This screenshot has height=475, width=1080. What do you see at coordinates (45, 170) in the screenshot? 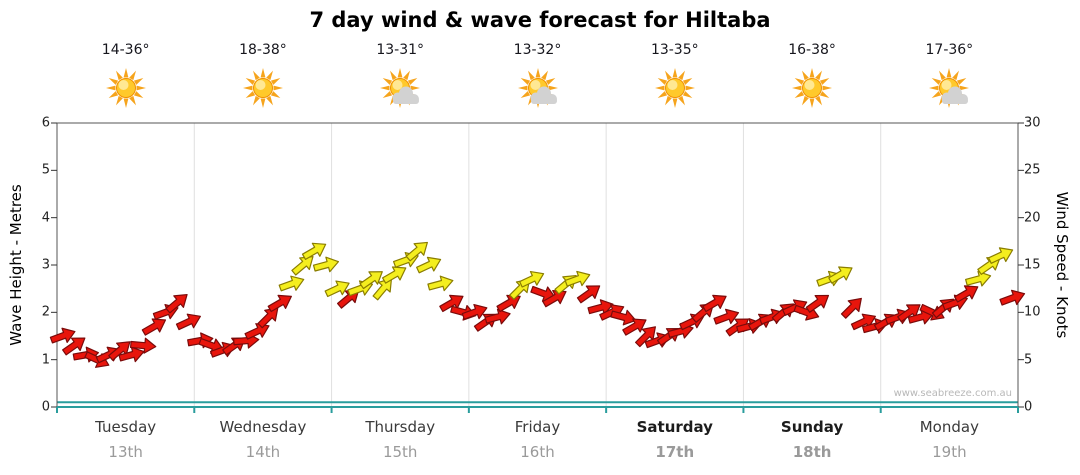
I see `left-axis-tick-label: 5` at bounding box center [45, 170].